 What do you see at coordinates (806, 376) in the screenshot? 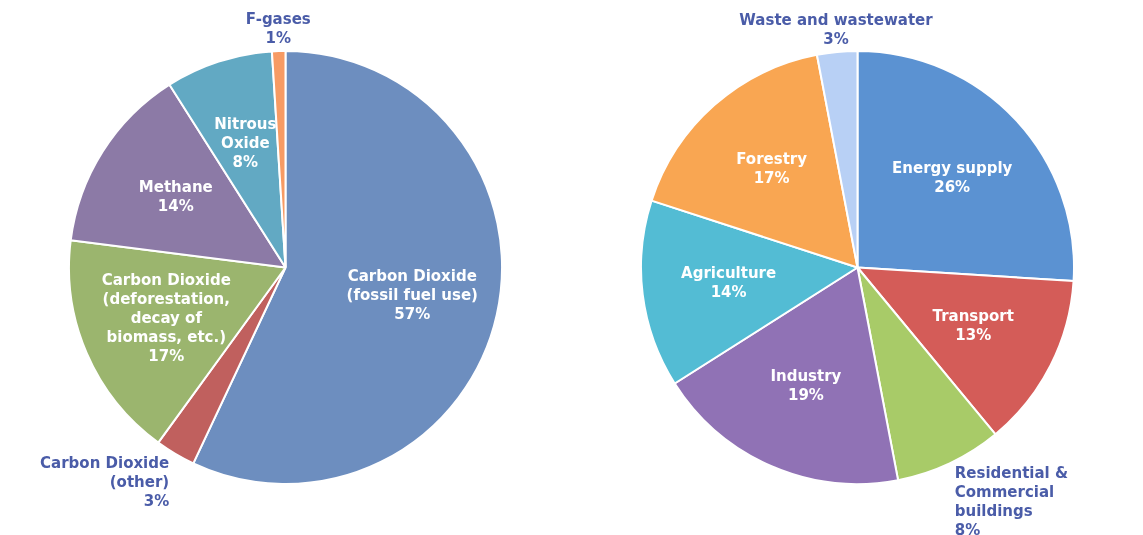
I see `slice-label: Industry` at bounding box center [806, 376].